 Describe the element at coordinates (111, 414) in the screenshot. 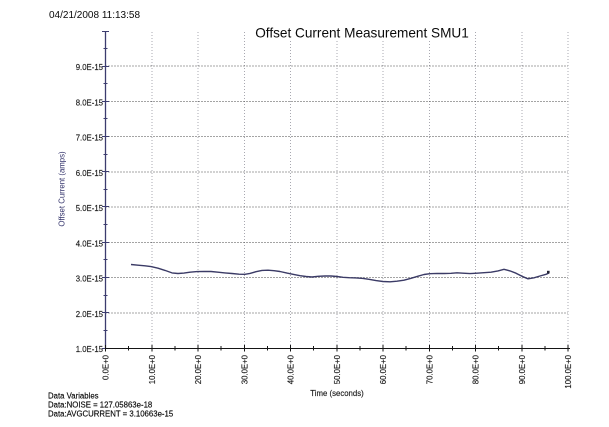

I see `svg-text: Data:AVGCURRENT = 3.10663e-15` at that location.